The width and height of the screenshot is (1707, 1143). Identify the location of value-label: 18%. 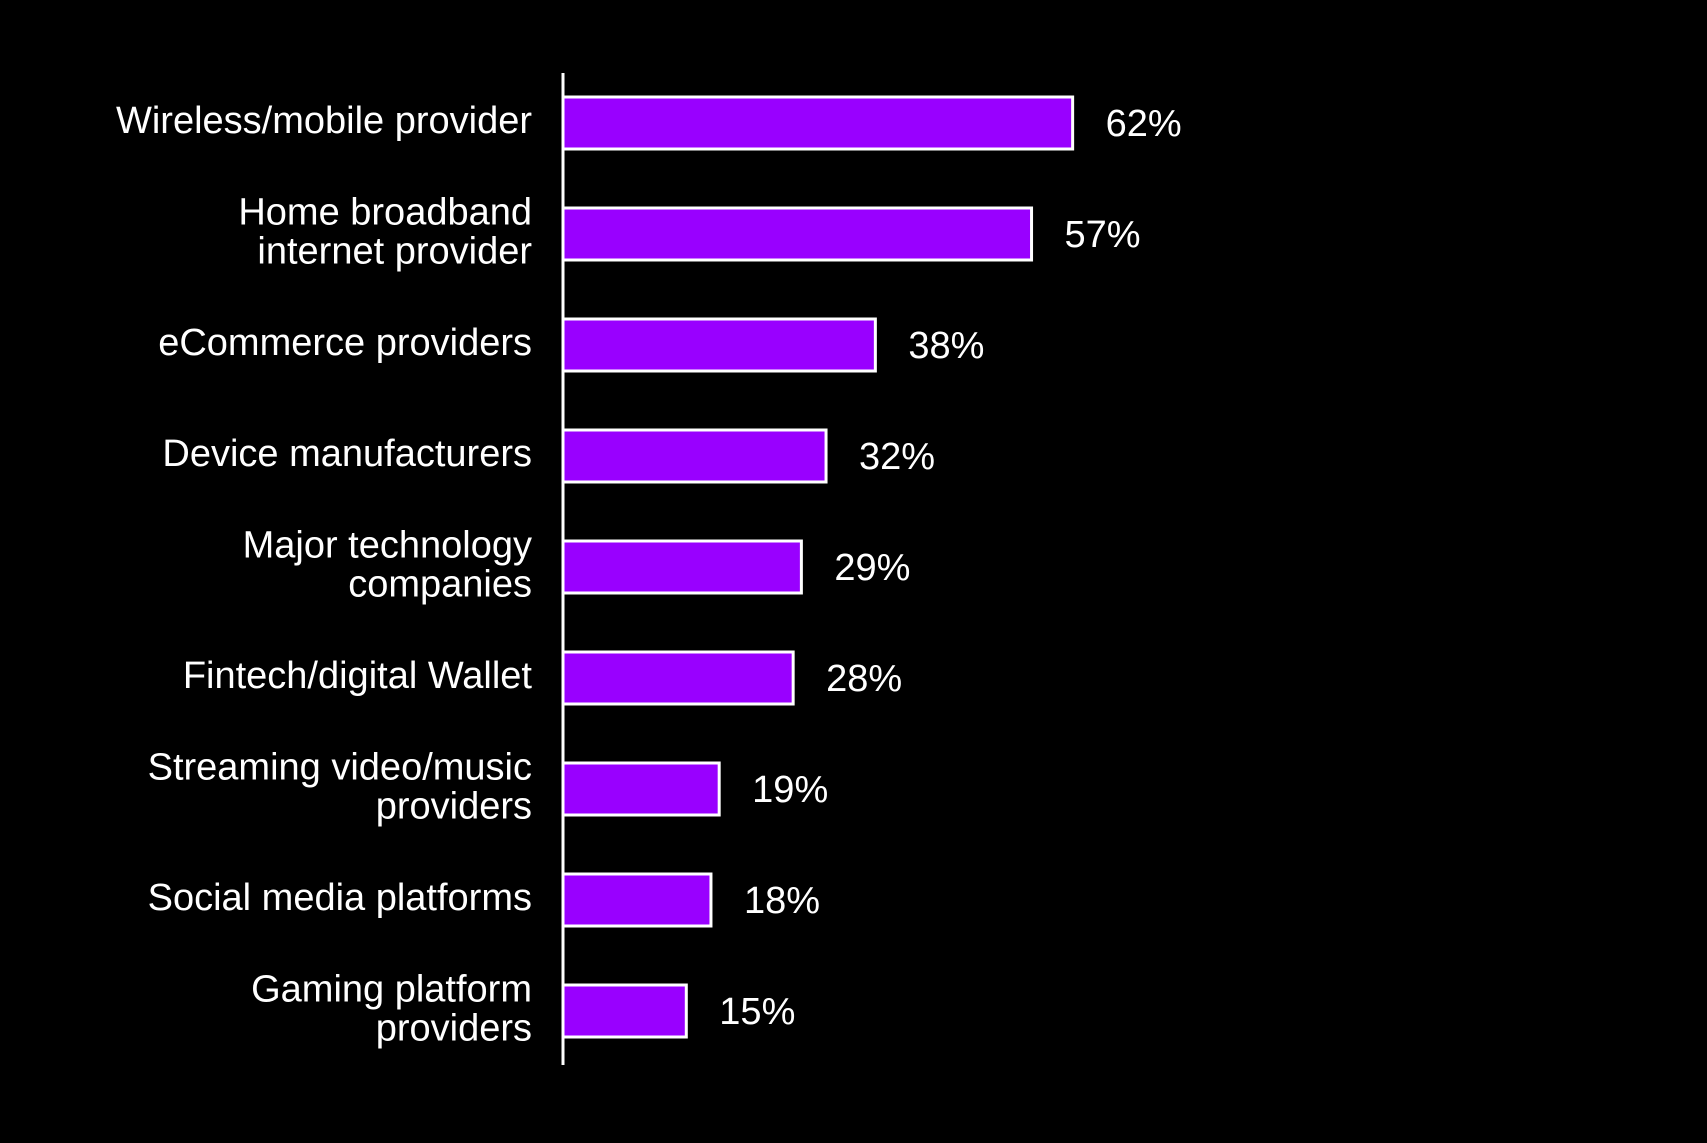
(782, 901).